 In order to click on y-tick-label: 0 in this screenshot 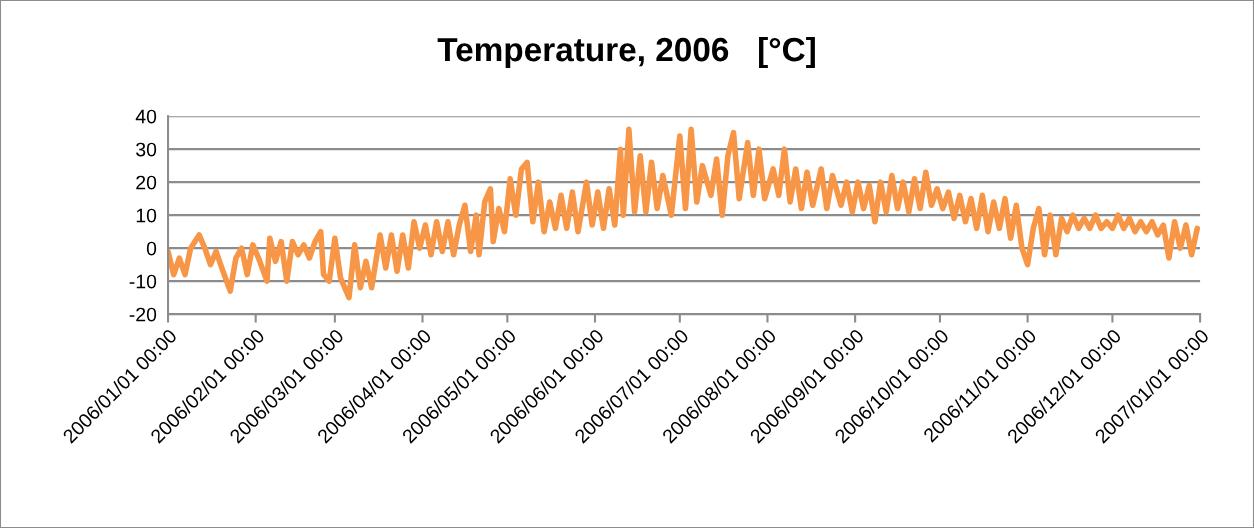, I will do `click(151, 248)`.